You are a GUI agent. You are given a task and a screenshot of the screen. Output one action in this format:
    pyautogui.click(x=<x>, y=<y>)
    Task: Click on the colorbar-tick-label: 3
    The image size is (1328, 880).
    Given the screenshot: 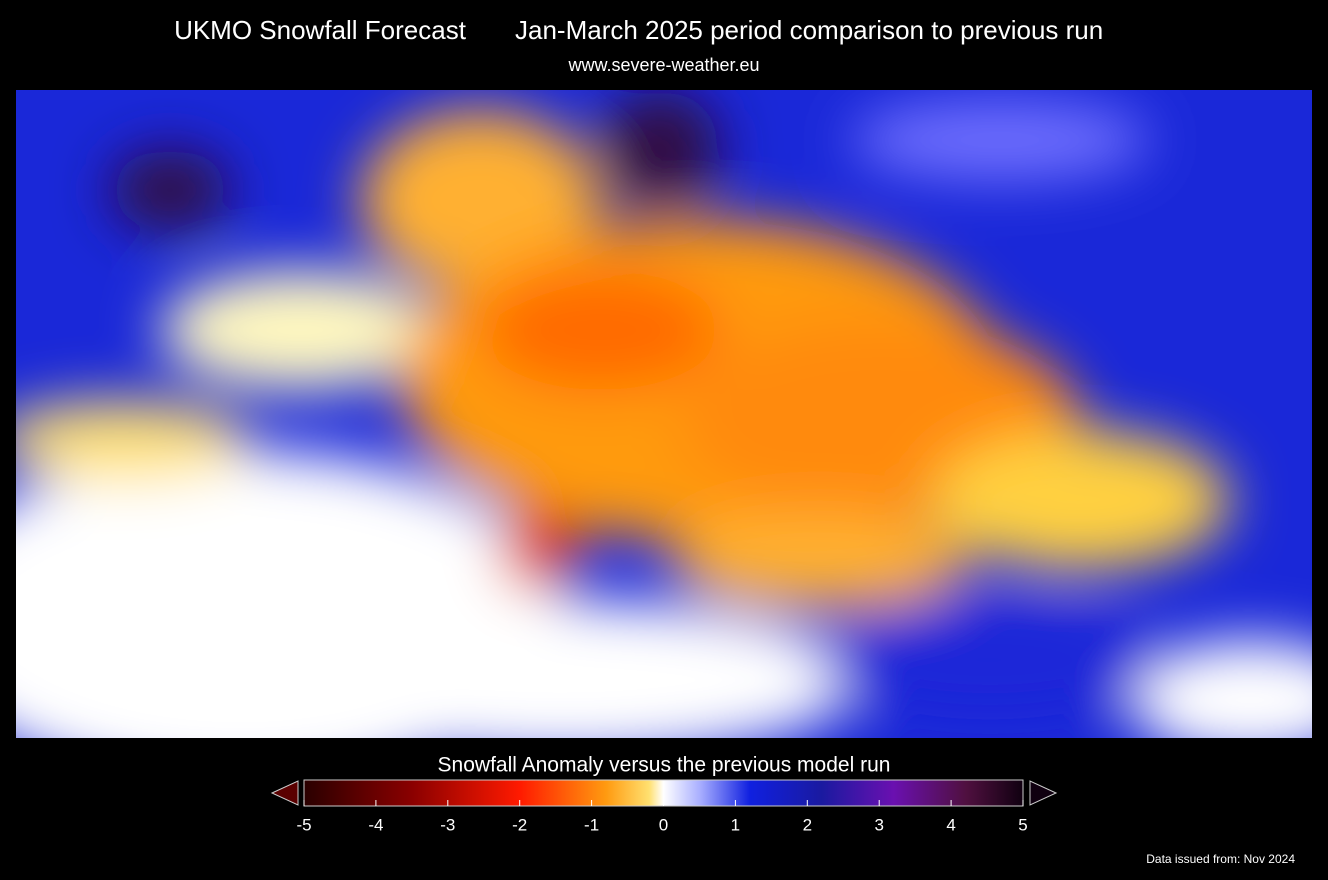 What is the action you would take?
    pyautogui.click(x=878, y=824)
    